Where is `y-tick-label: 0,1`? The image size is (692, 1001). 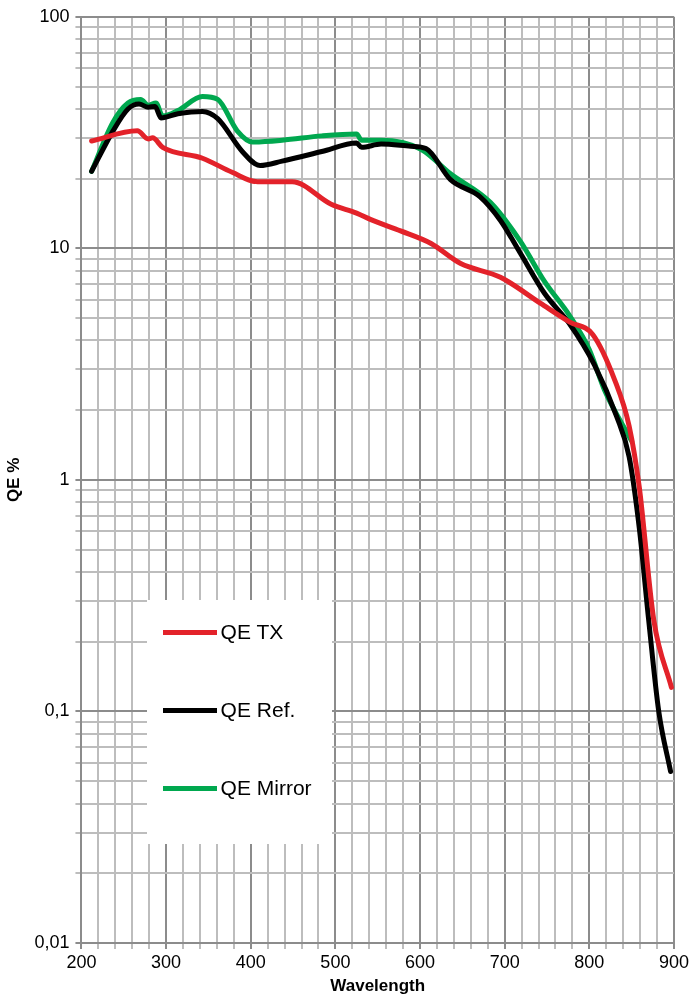 y-tick-label: 0,1 is located at coordinates (57, 710).